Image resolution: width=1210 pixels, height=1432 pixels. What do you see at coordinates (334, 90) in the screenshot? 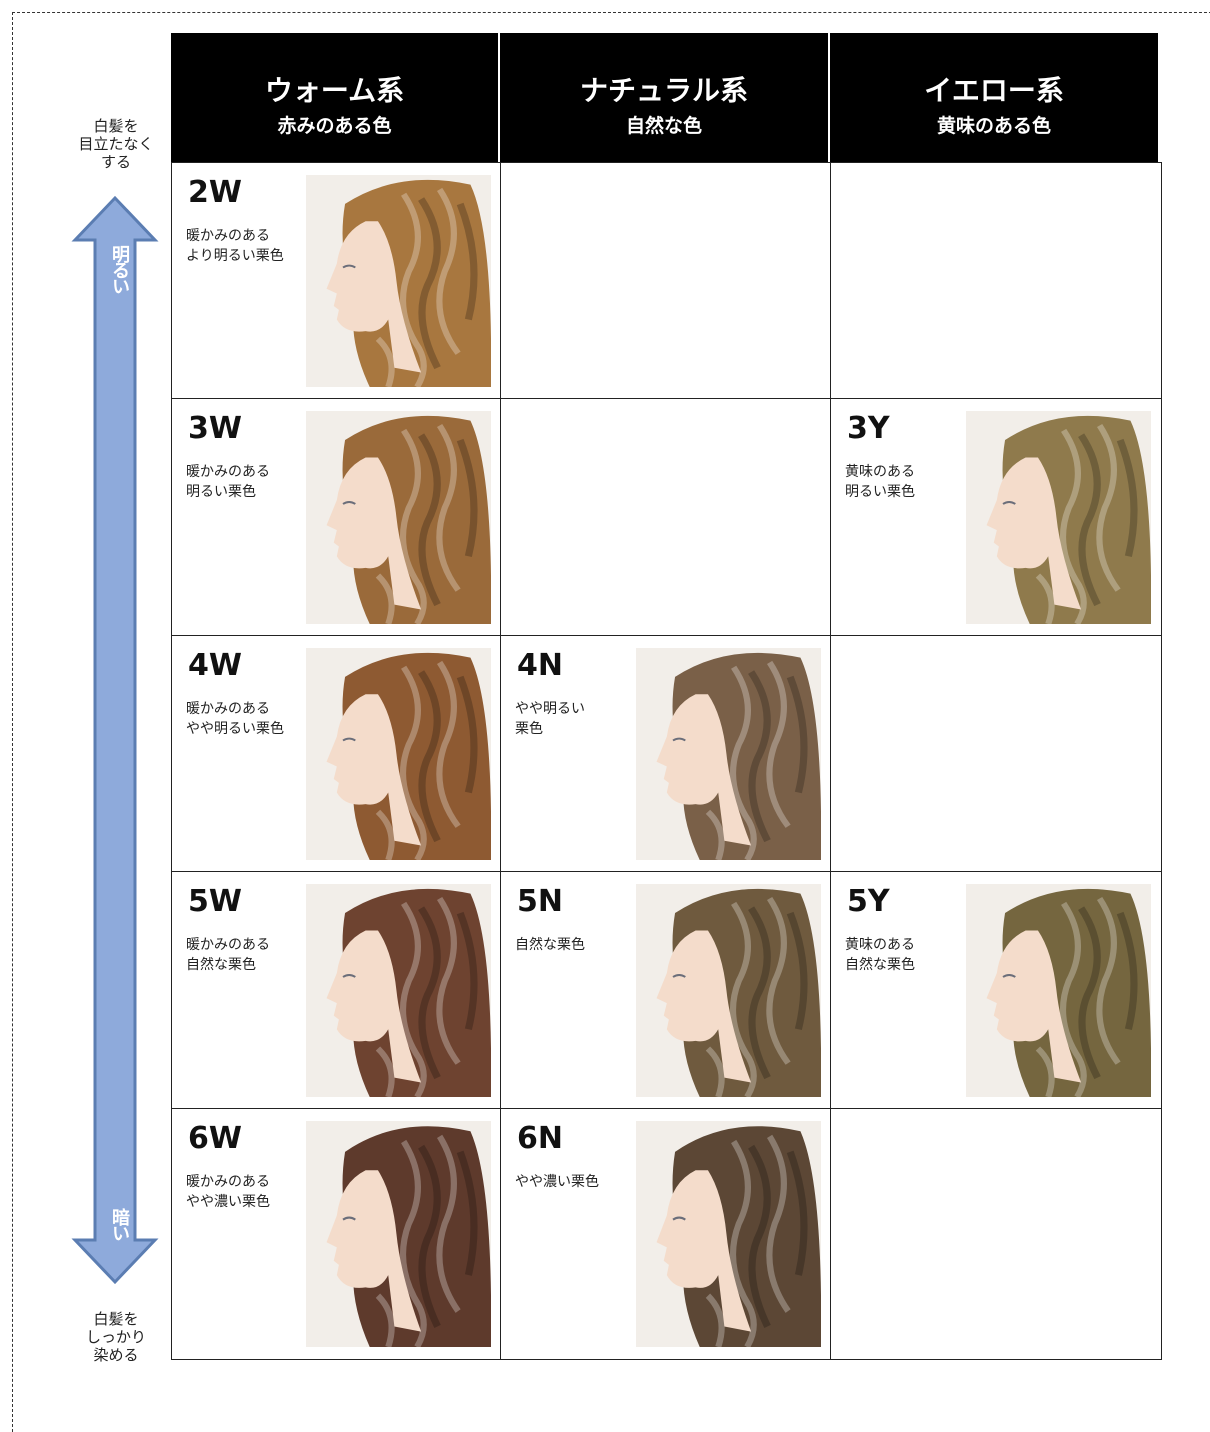
I see `column-title: ウォーム系` at bounding box center [334, 90].